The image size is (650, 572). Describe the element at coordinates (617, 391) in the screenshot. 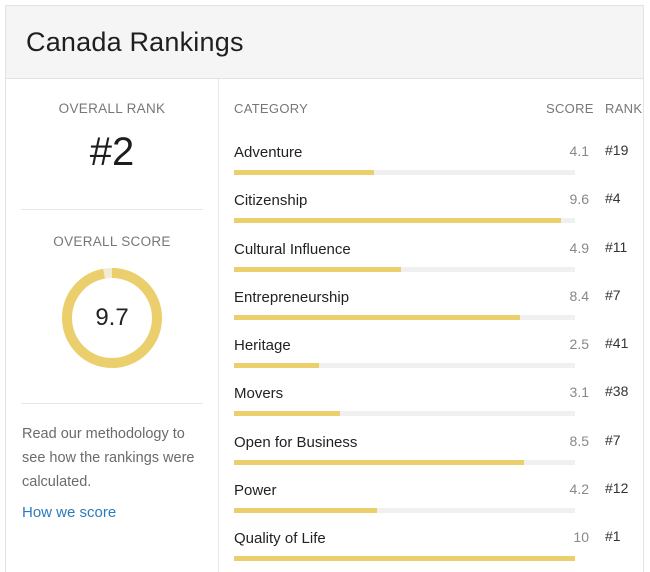

I see `category-rank: #38` at that location.